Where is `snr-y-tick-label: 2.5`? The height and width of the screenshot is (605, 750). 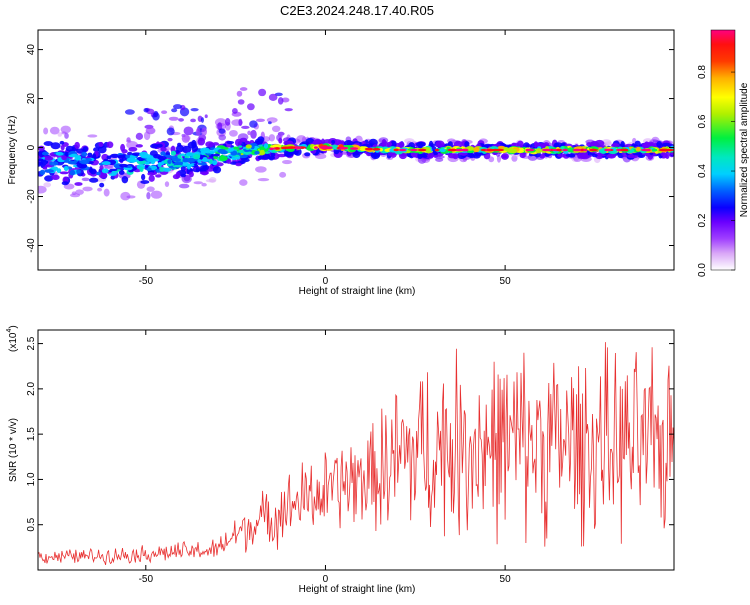 snr-y-tick-label: 2.5 is located at coordinates (31, 343).